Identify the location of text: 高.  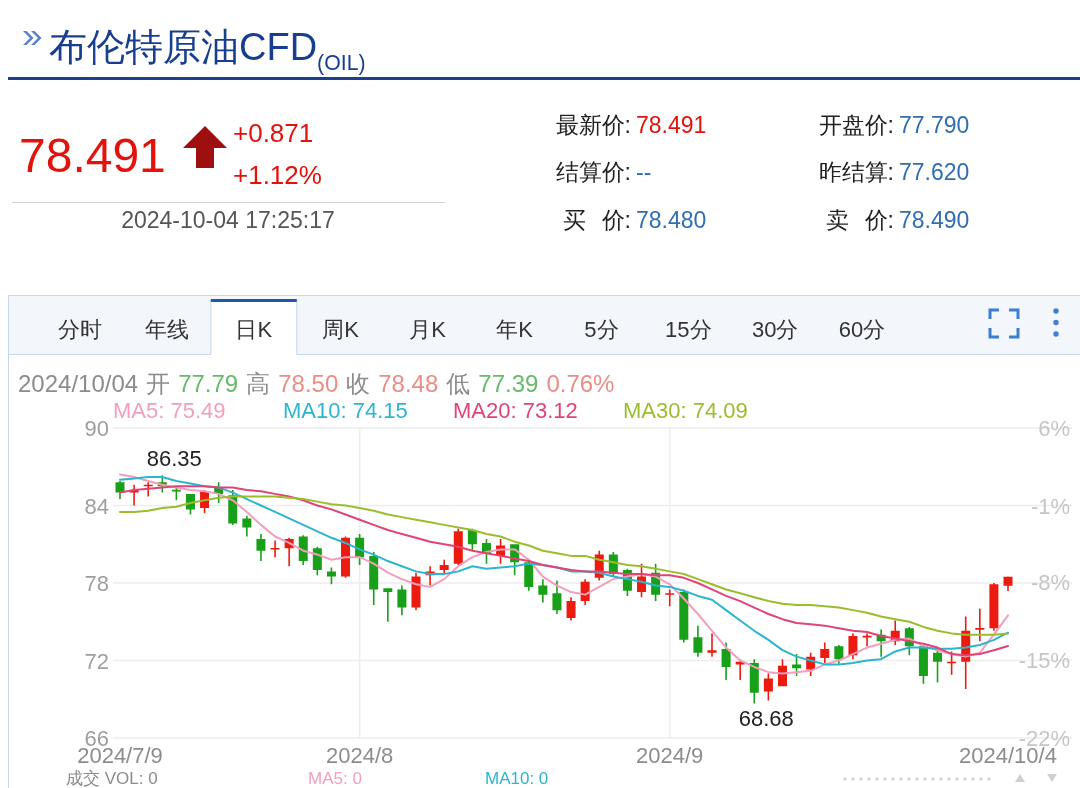
(258, 383).